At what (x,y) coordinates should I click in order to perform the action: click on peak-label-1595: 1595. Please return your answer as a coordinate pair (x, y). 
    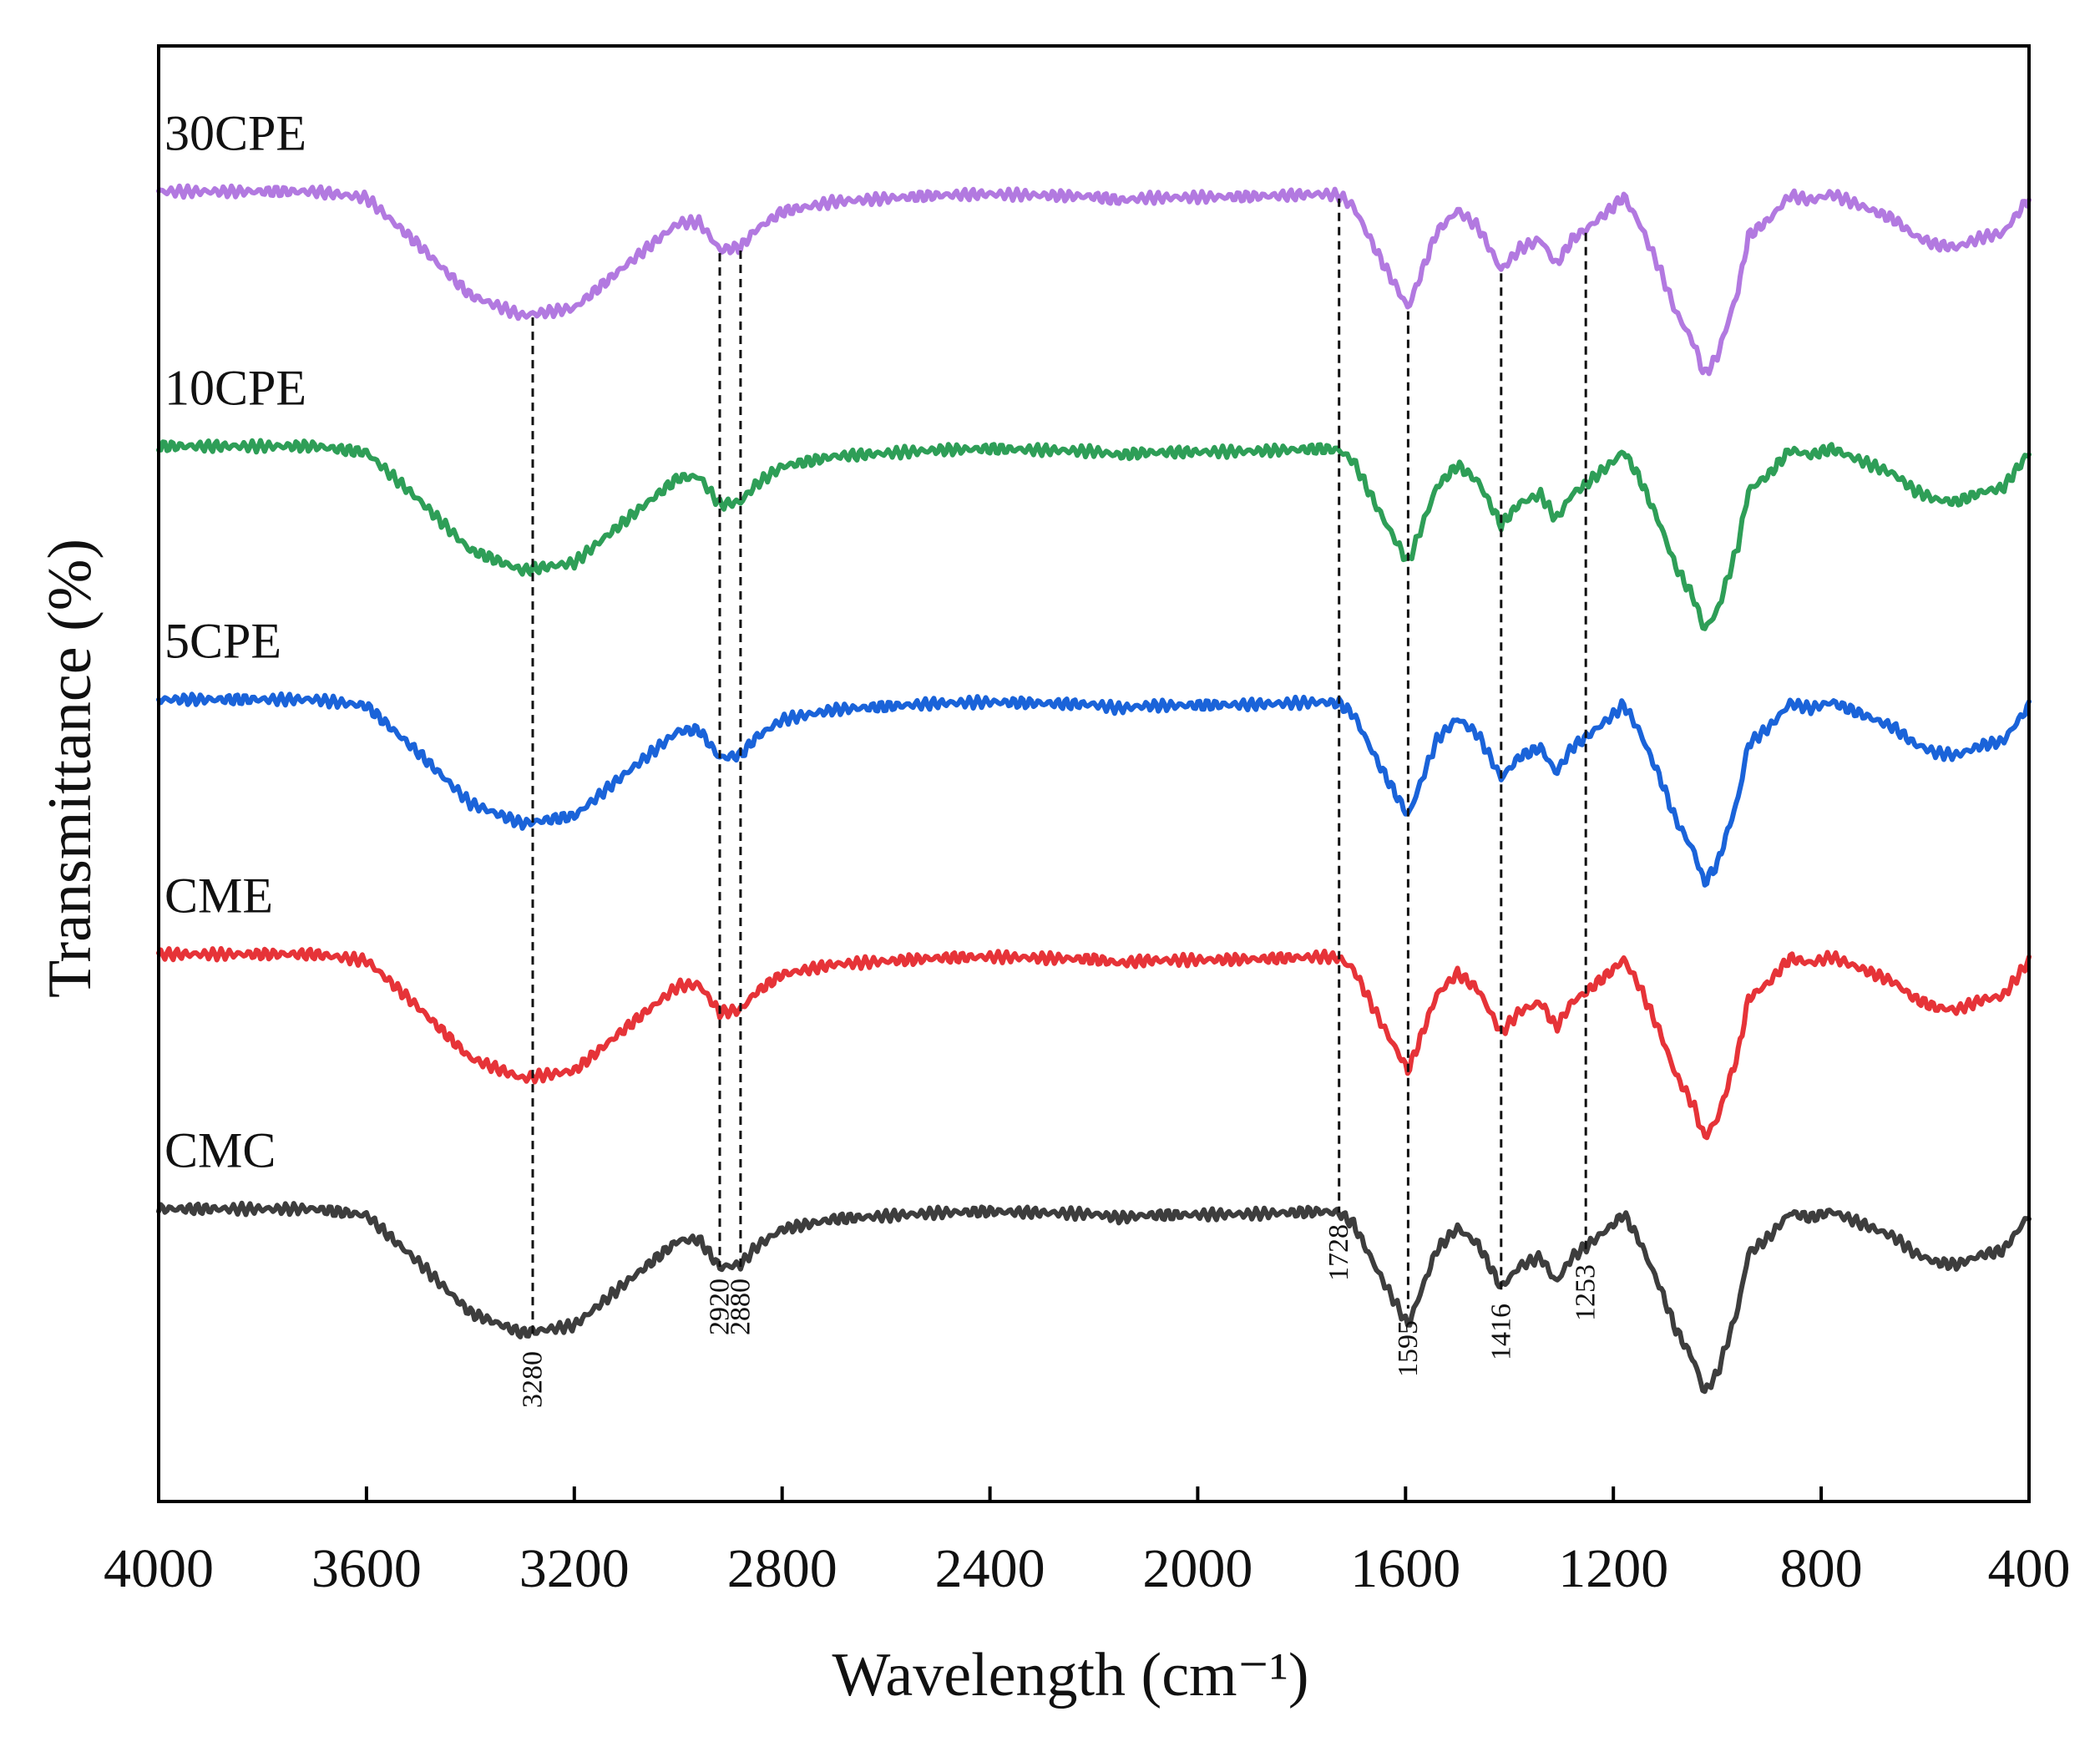
    Looking at the image, I should click on (1408, 1348).